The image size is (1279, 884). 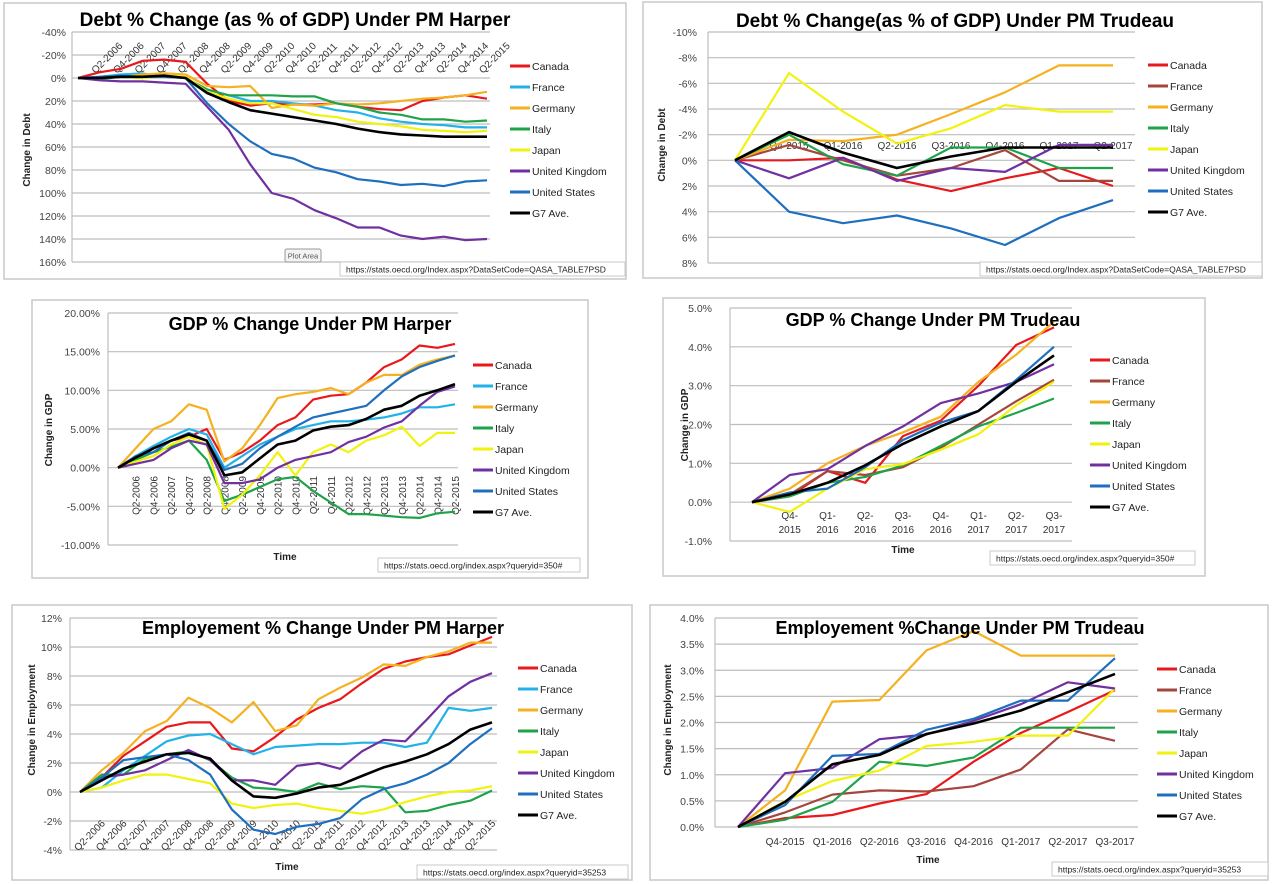 What do you see at coordinates (137, 495) in the screenshot?
I see `x-tick-label: Q2-2006` at bounding box center [137, 495].